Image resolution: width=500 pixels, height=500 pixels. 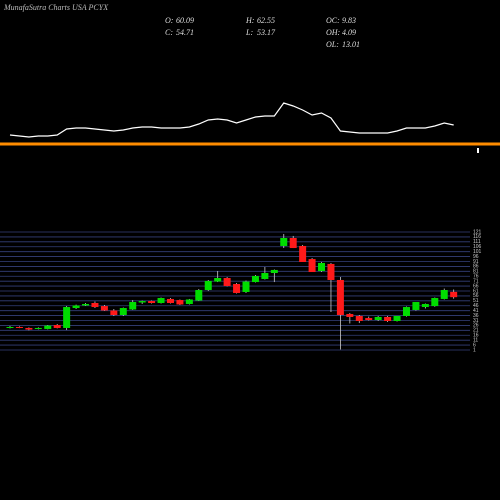 I want to click on y-tick-label: 26, so click(x=476, y=326).